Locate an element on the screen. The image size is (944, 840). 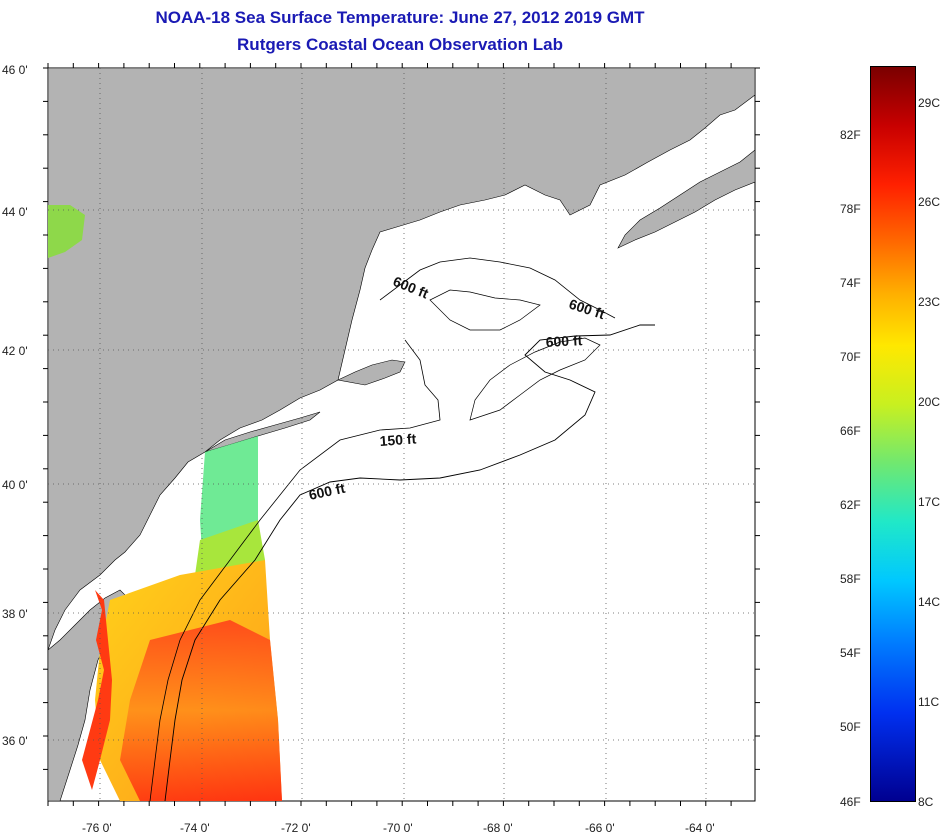
lon-label: -70 0' is located at coordinates (398, 828).